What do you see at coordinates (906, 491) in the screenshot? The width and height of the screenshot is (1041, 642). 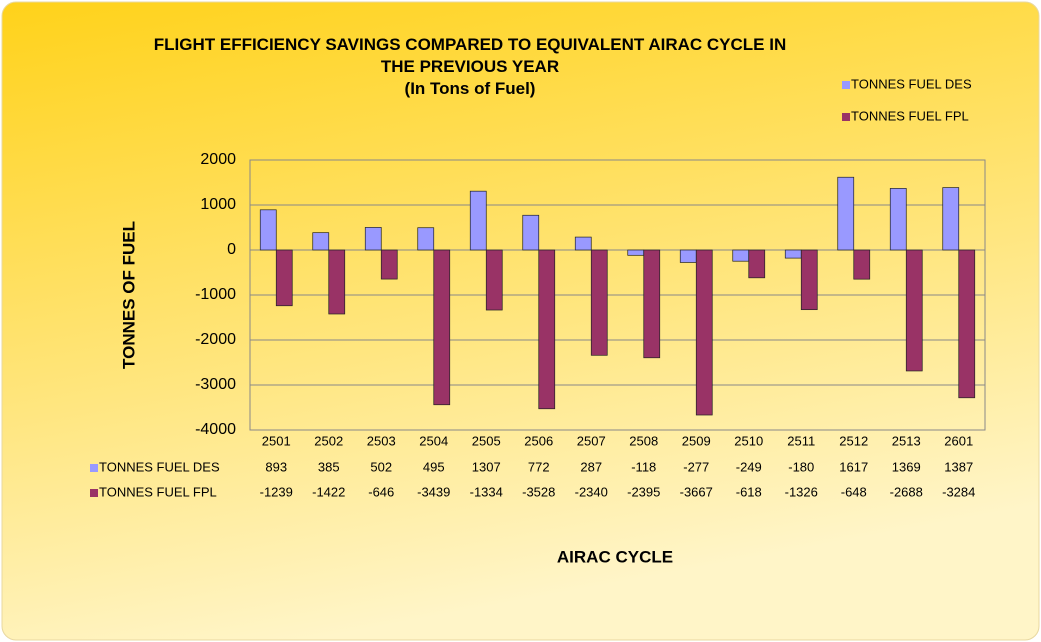 I see `data-table-value: -2688` at bounding box center [906, 491].